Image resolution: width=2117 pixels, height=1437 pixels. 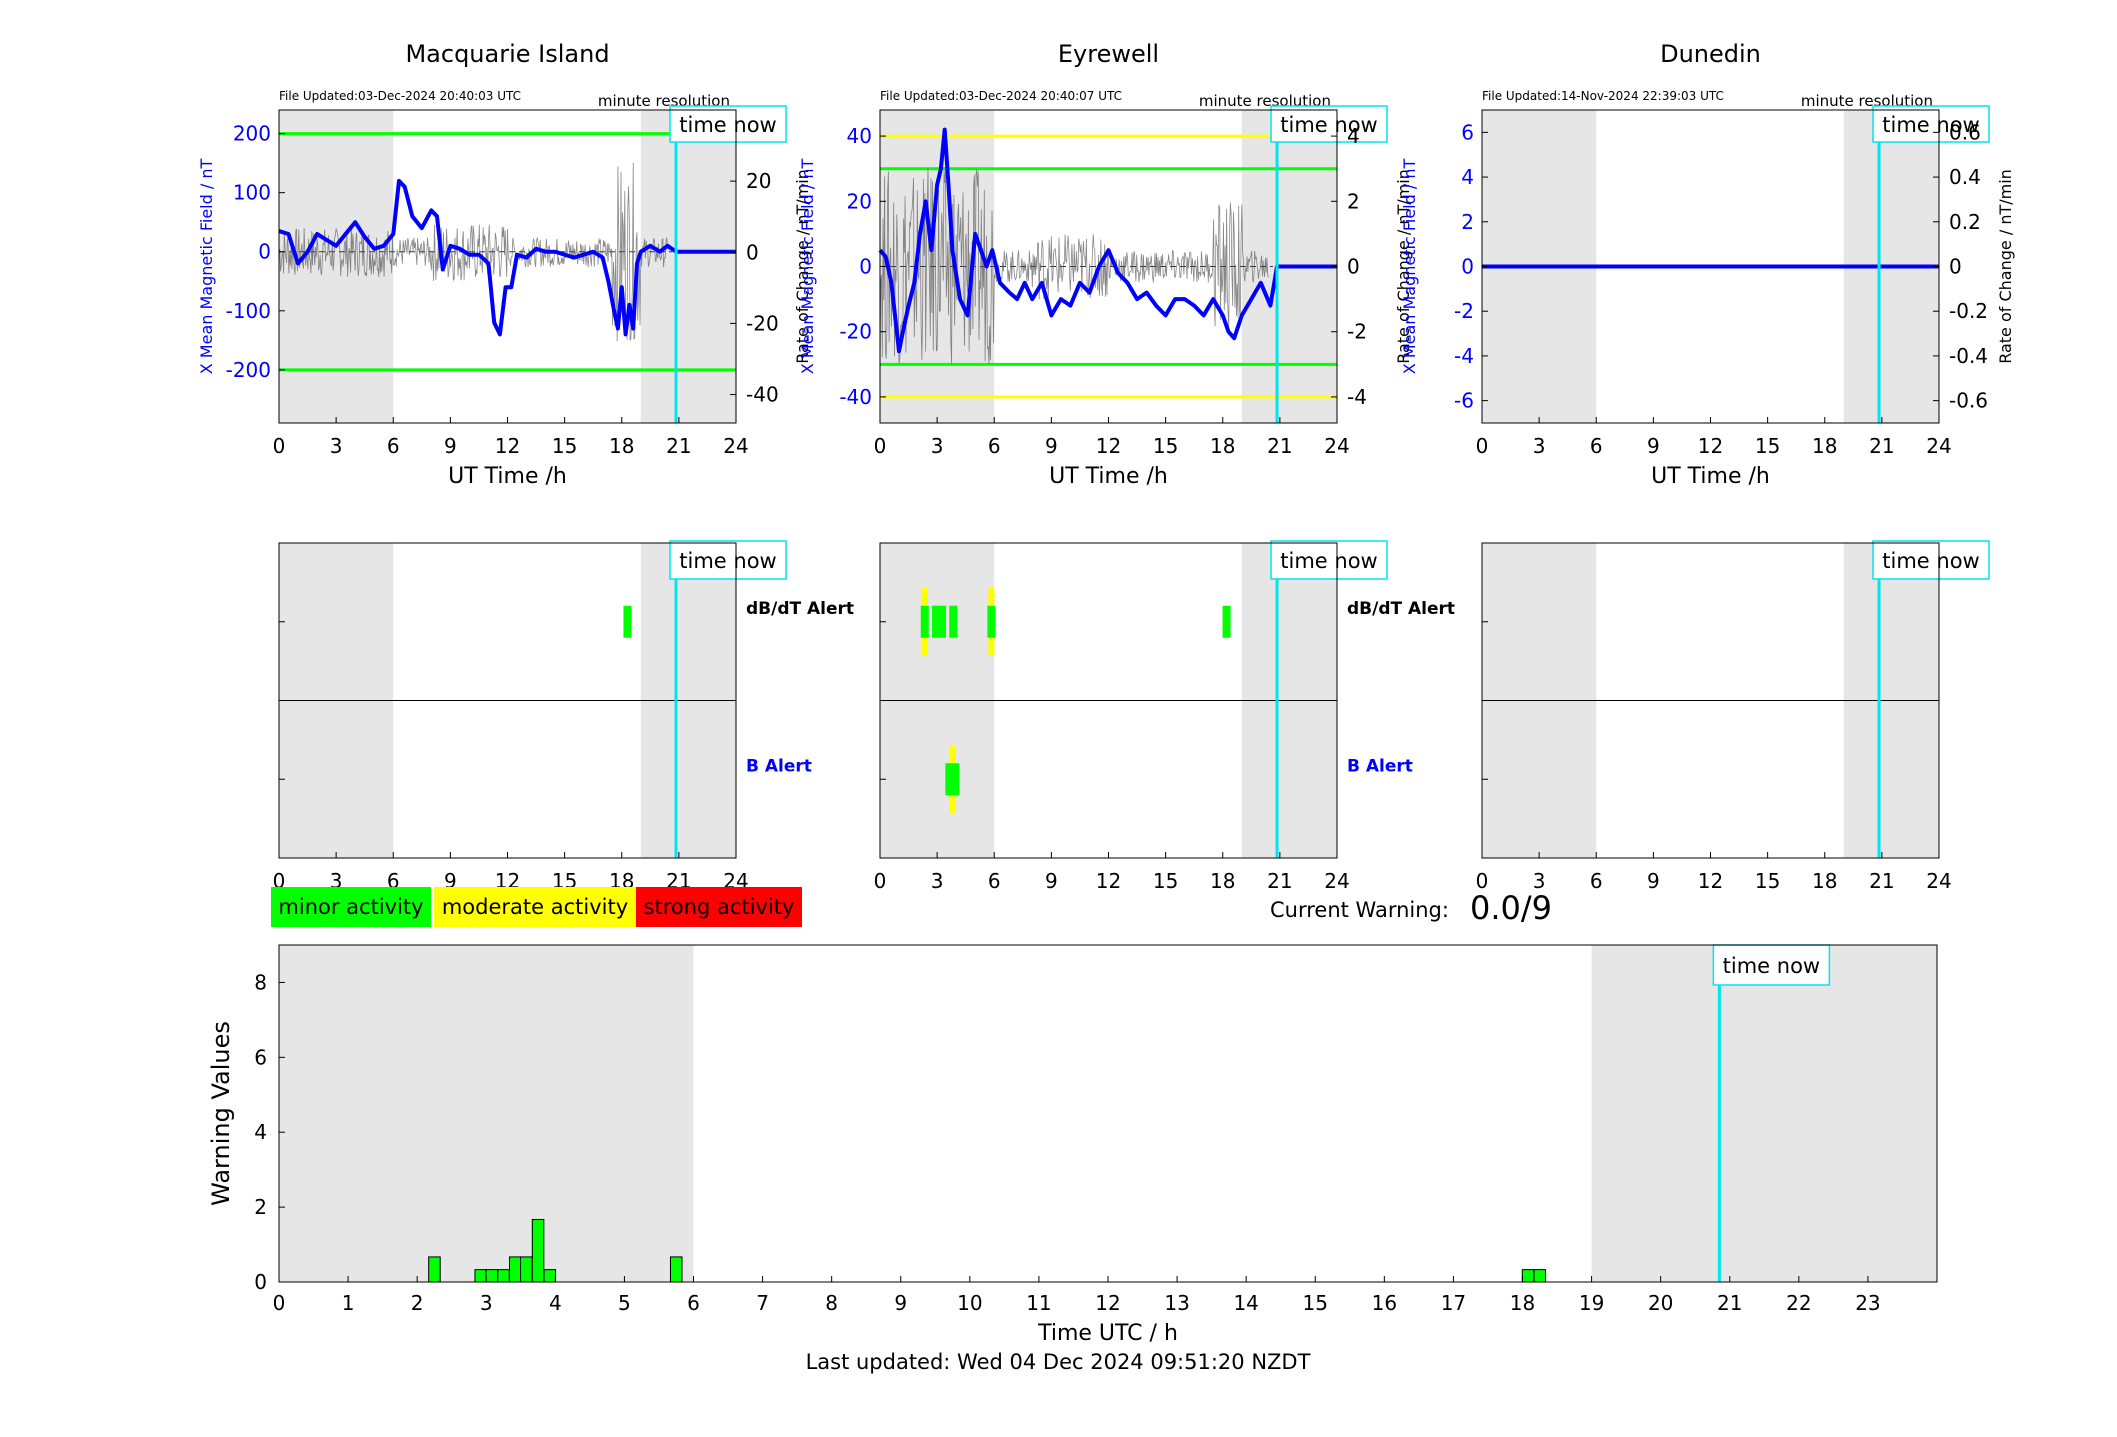 I want to click on legend-minor-swatch, so click(x=351, y=907).